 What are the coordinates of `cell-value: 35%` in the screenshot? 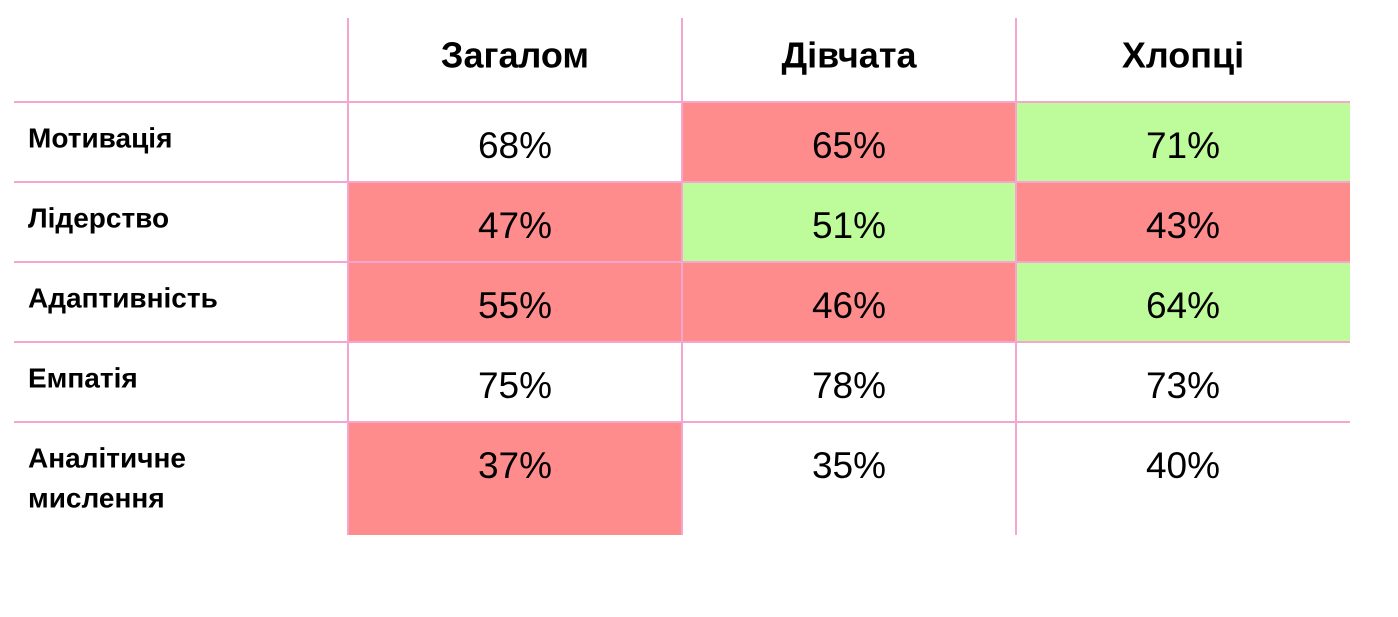 It's located at (849, 465).